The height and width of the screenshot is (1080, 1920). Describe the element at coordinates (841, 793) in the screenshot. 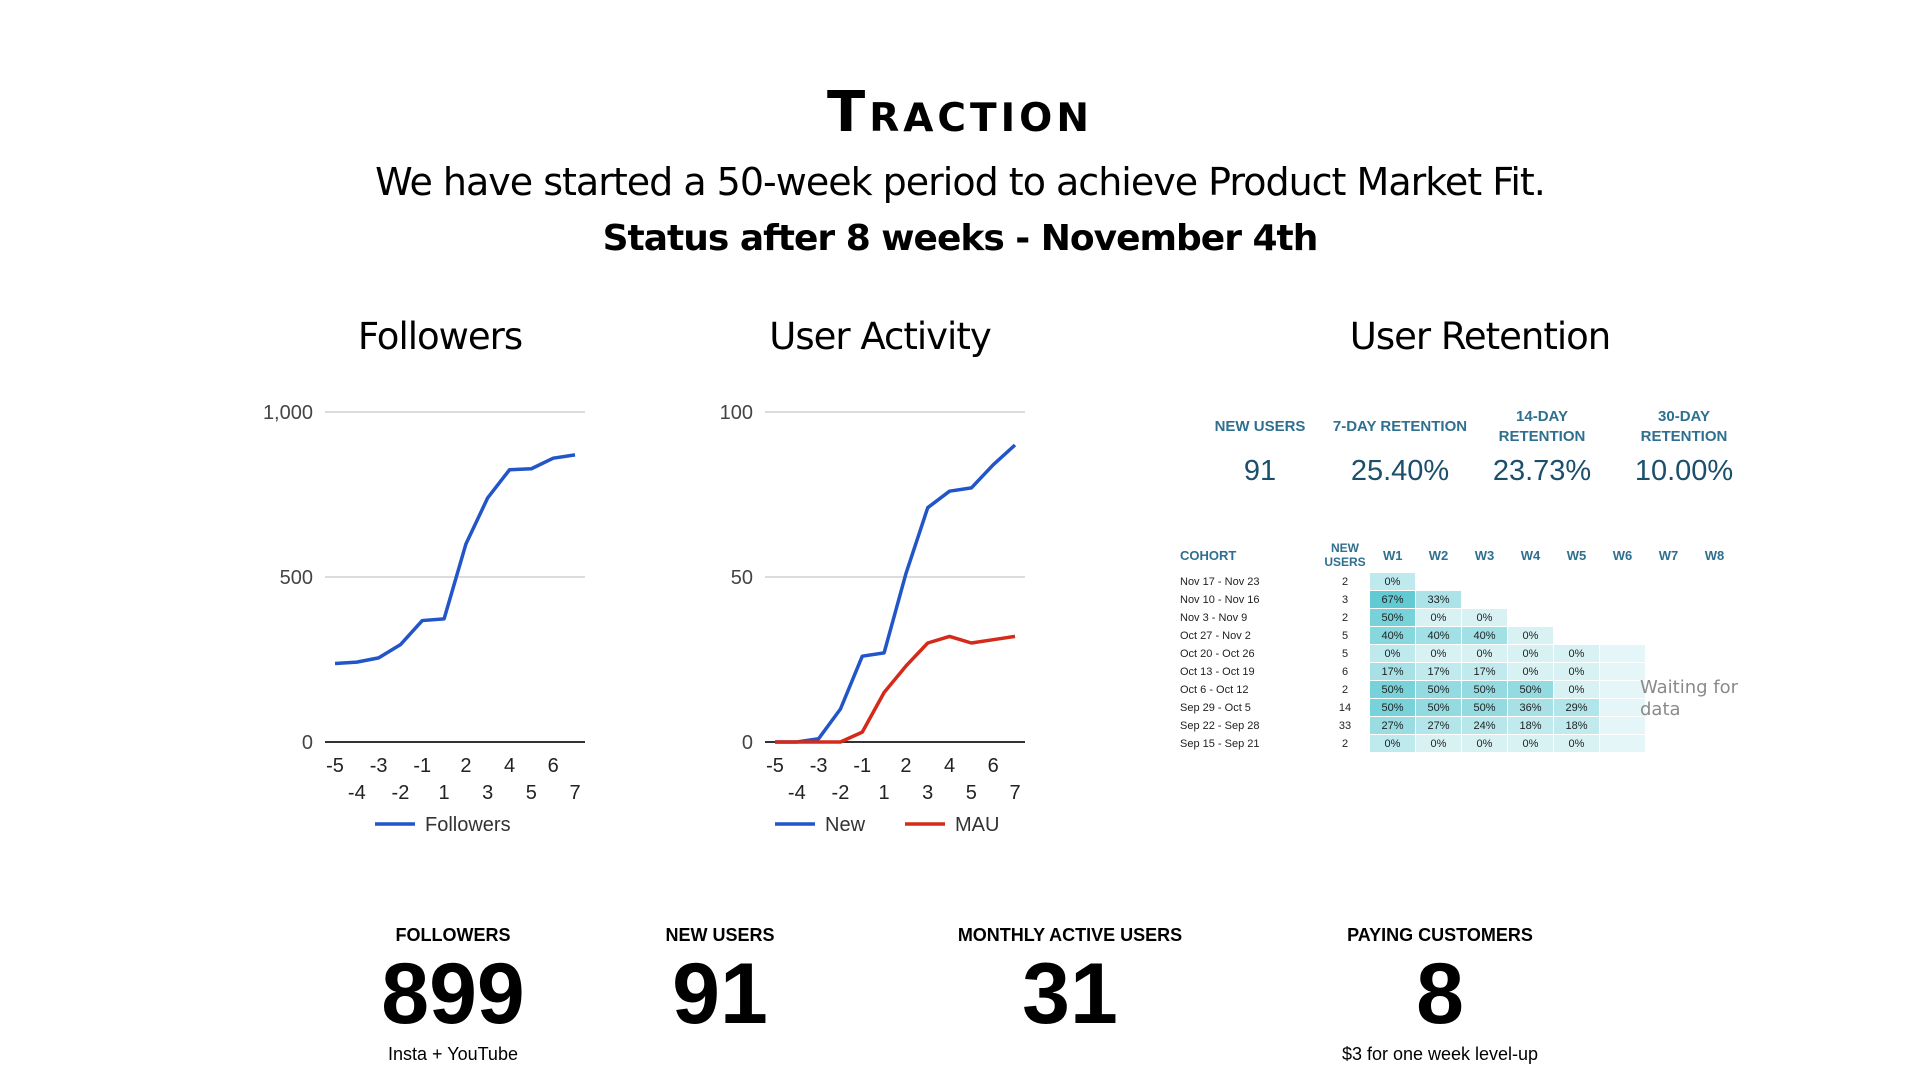

I see `x-tick-label: -2` at that location.